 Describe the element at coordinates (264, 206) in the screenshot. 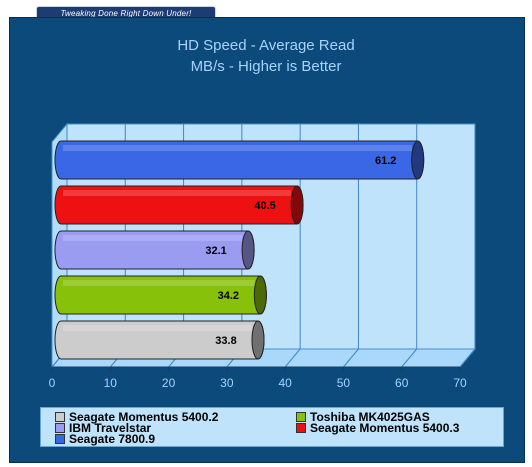

I see `bar-value-label-1: 40.5` at that location.